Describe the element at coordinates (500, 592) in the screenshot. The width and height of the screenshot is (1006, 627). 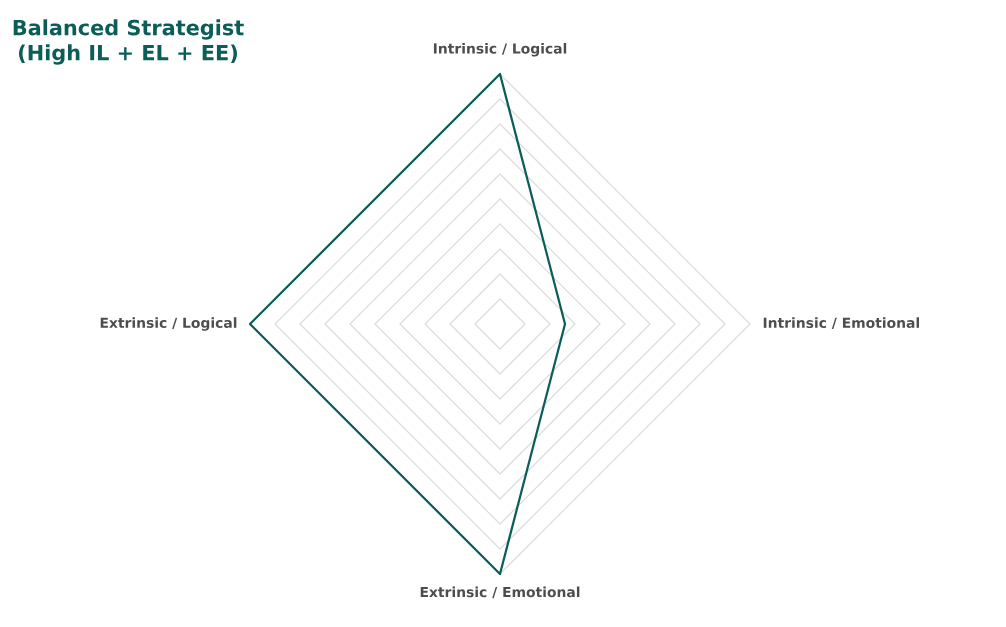
I see `spoke-label: Extrinsic / Emotional` at that location.